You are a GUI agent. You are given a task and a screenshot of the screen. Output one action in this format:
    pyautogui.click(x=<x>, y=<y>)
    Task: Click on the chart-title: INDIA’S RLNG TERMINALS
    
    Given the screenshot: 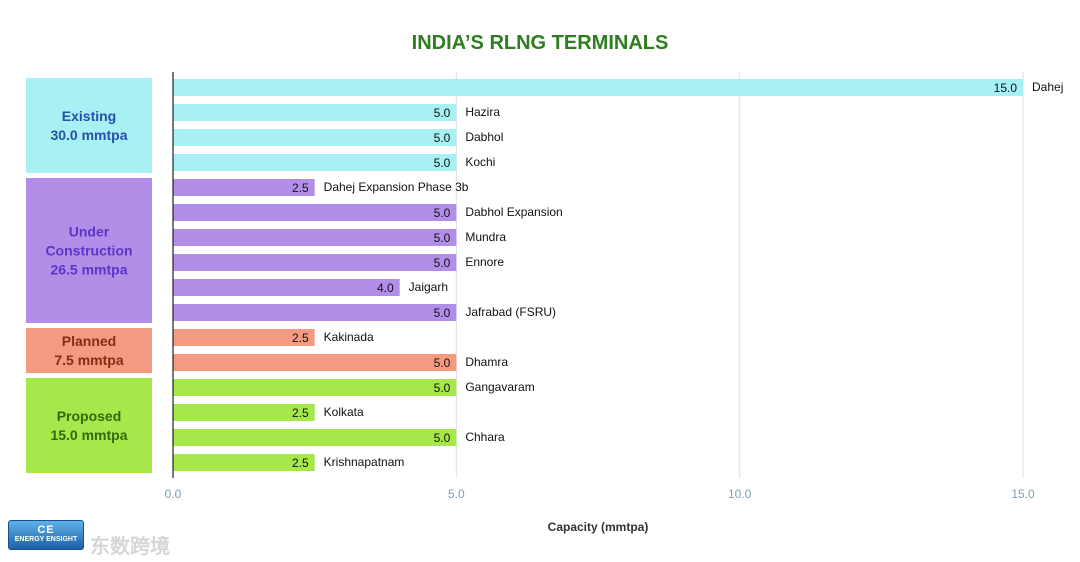 What is the action you would take?
    pyautogui.click(x=540, y=43)
    